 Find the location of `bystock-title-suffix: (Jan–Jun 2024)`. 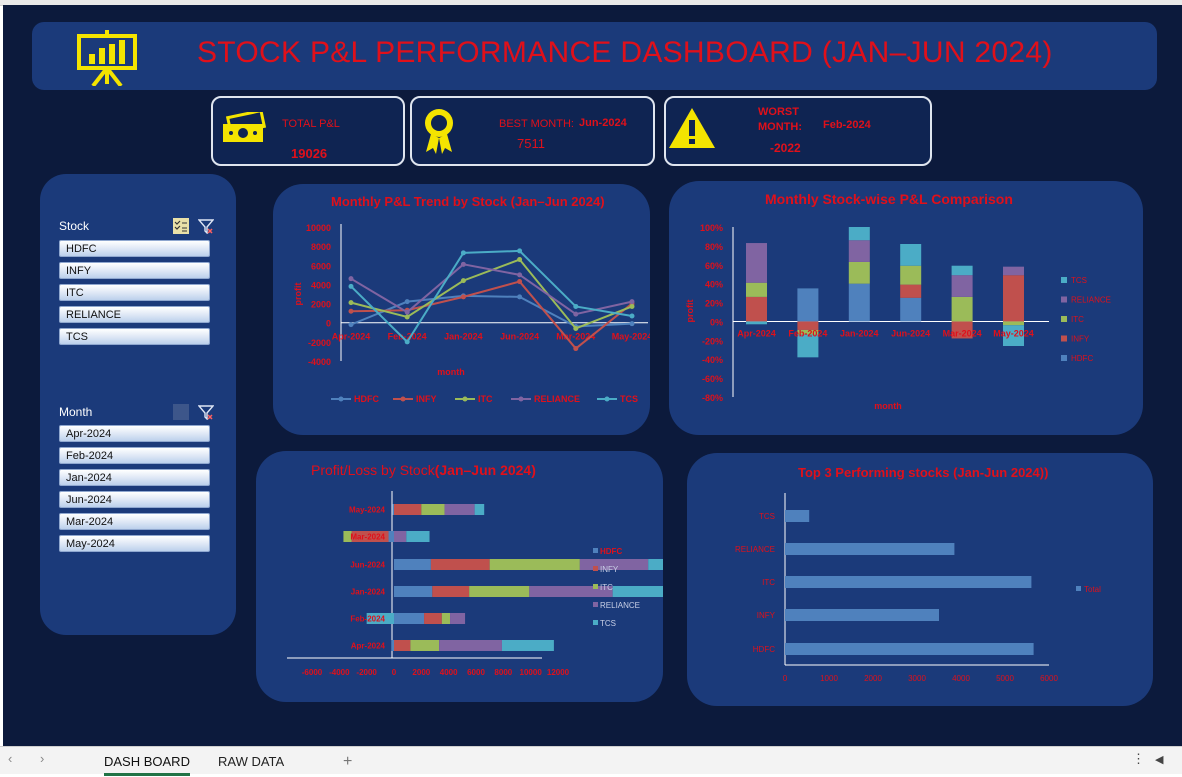

bystock-title-suffix: (Jan–Jun 2024) is located at coordinates (485, 470).